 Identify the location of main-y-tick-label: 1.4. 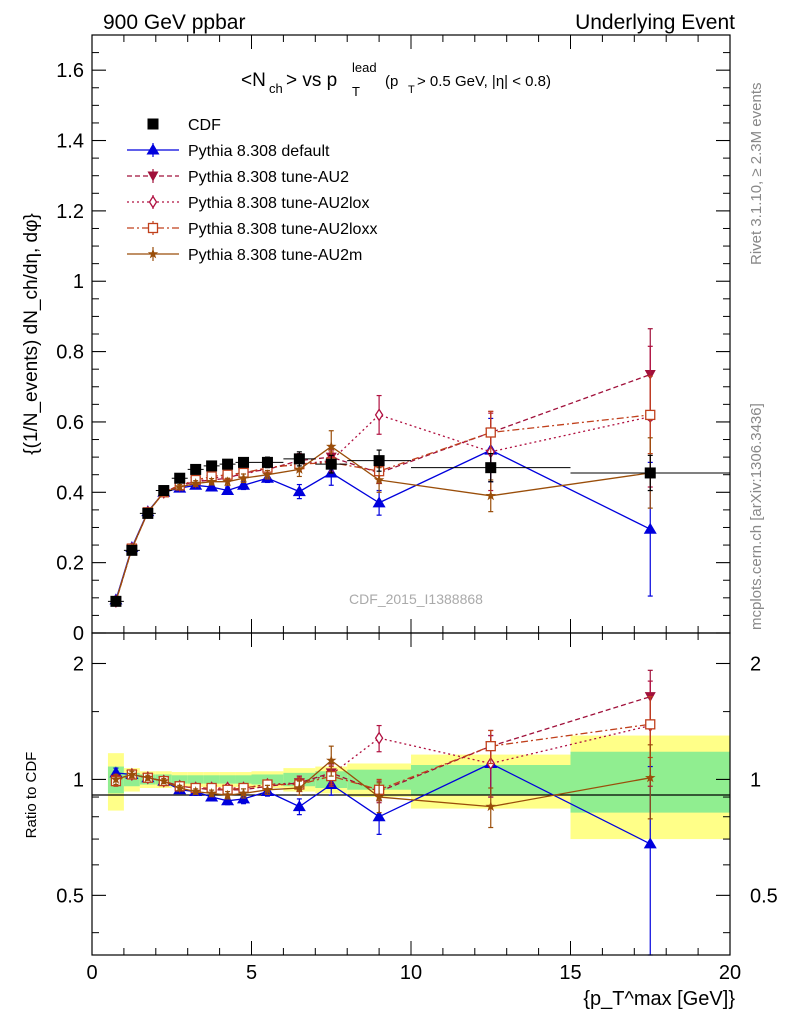
(70, 142).